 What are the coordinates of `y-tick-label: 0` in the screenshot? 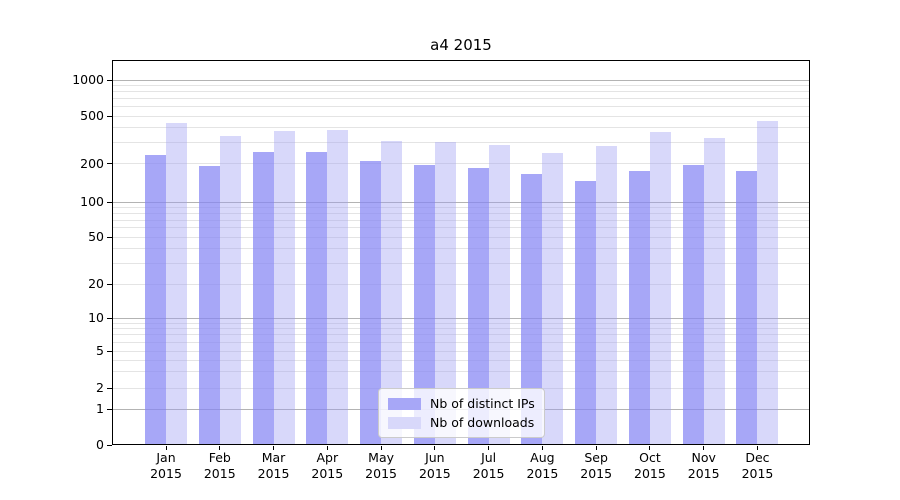 It's located at (100, 444).